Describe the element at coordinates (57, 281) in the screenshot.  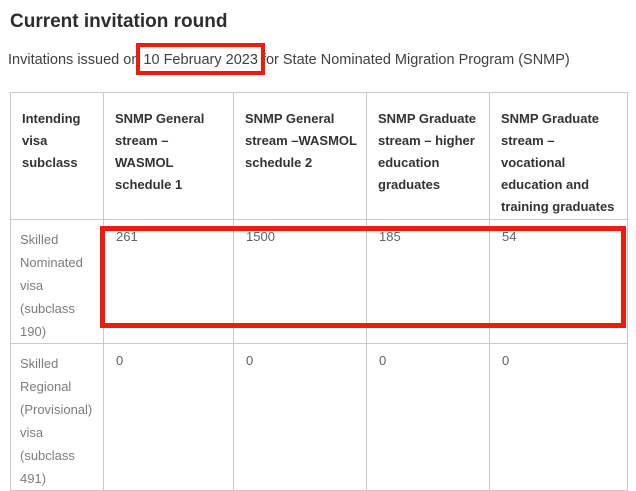
I see `row-label-subclass-190: Skilled Nominated visa (subclass 190)` at that location.